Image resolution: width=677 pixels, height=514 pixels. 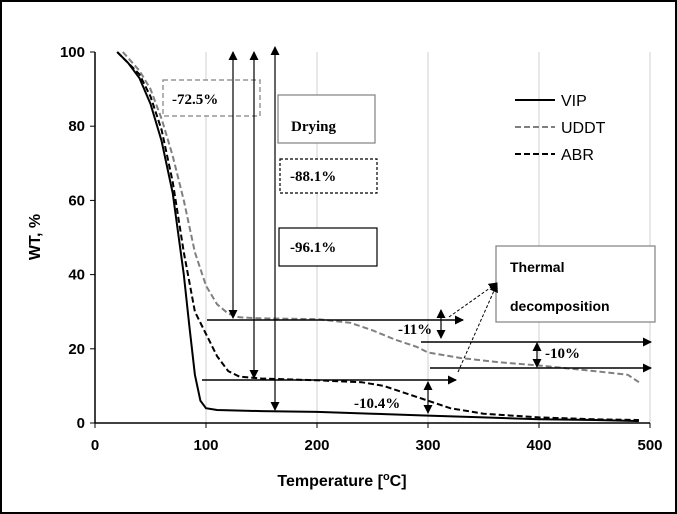 I want to click on annotation-box-thermal, so click(x=575, y=284).